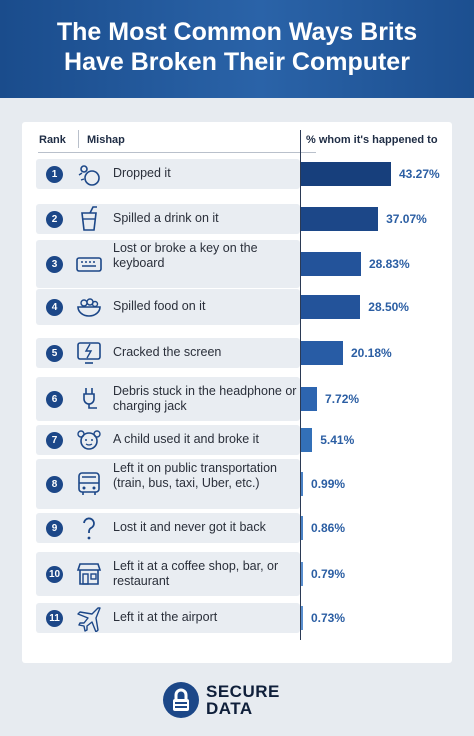  Describe the element at coordinates (185, 255) in the screenshot. I see `mishap-label: Lost or broke a key on the keyboard` at that location.